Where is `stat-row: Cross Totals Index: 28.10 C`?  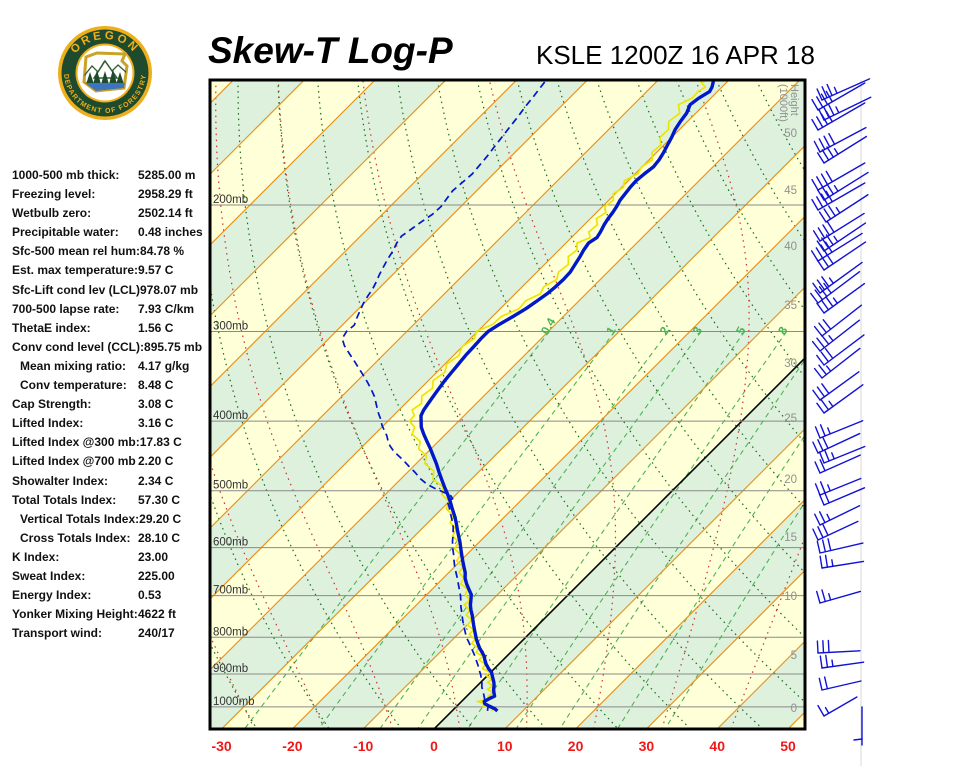
stat-row: Cross Totals Index: 28.10 C is located at coordinates (112, 538).